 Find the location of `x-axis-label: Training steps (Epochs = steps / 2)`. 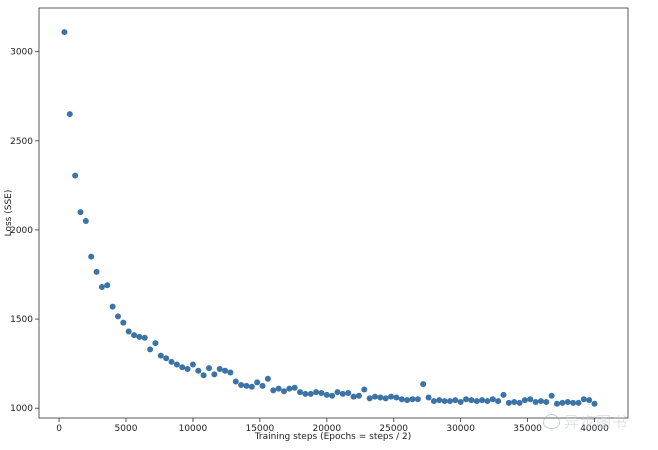

x-axis-label: Training steps (Epochs = steps / 2) is located at coordinates (333, 437).